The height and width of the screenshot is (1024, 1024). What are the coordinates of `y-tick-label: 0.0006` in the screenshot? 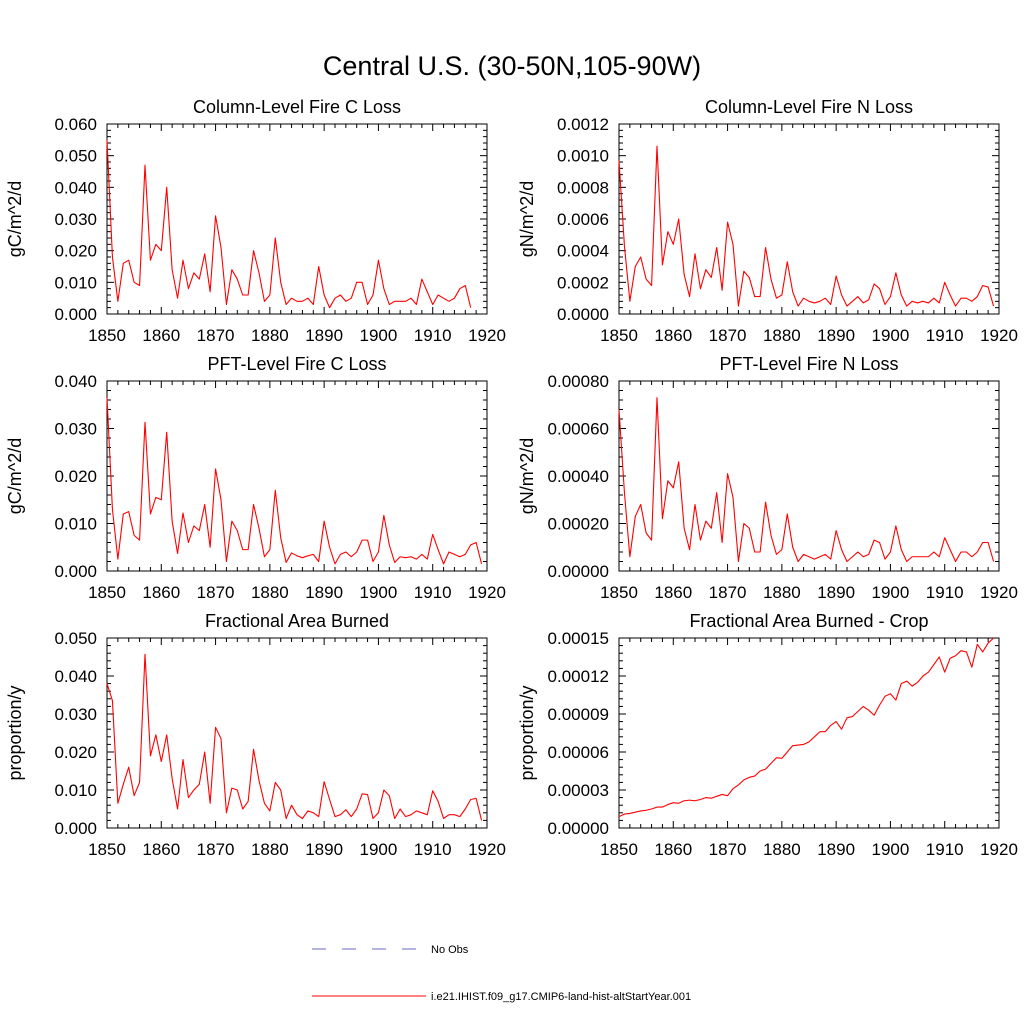 It's located at (583, 219).